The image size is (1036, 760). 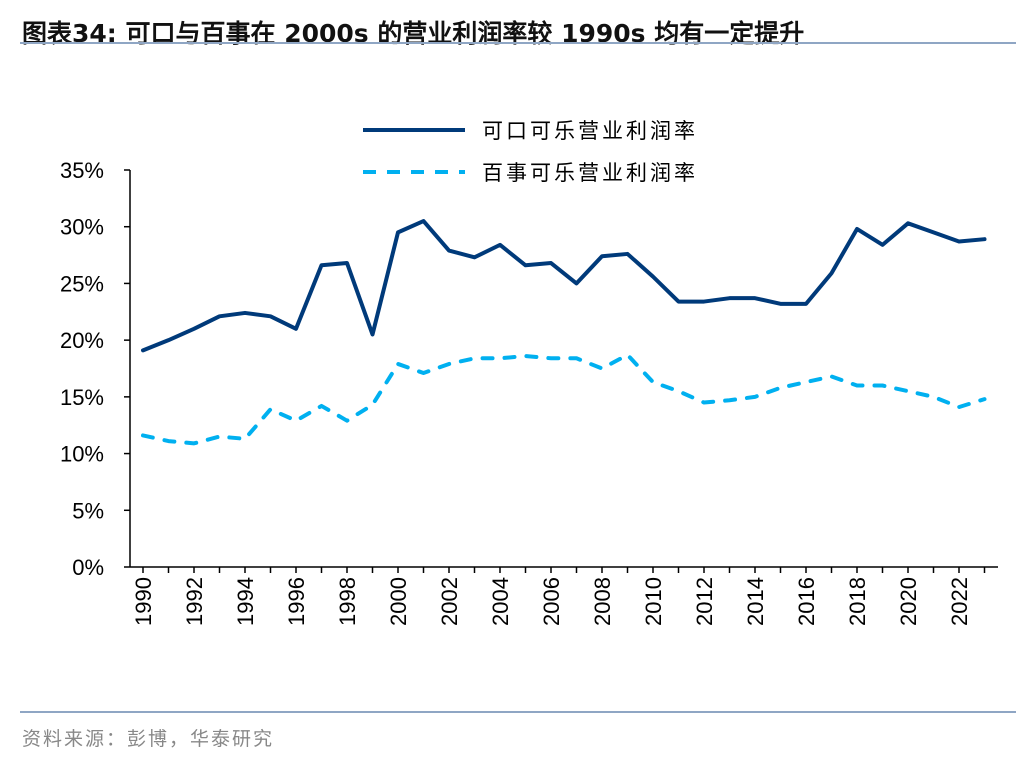 I want to click on x-tick-label: 2014, so click(x=755, y=601).